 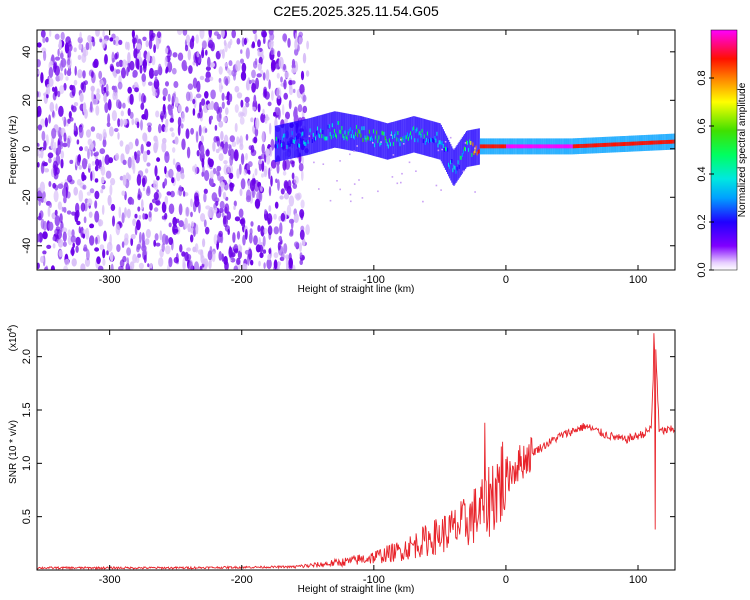 I want to click on spectrogram-x-label: Height of straight line (km), so click(x=356, y=289).